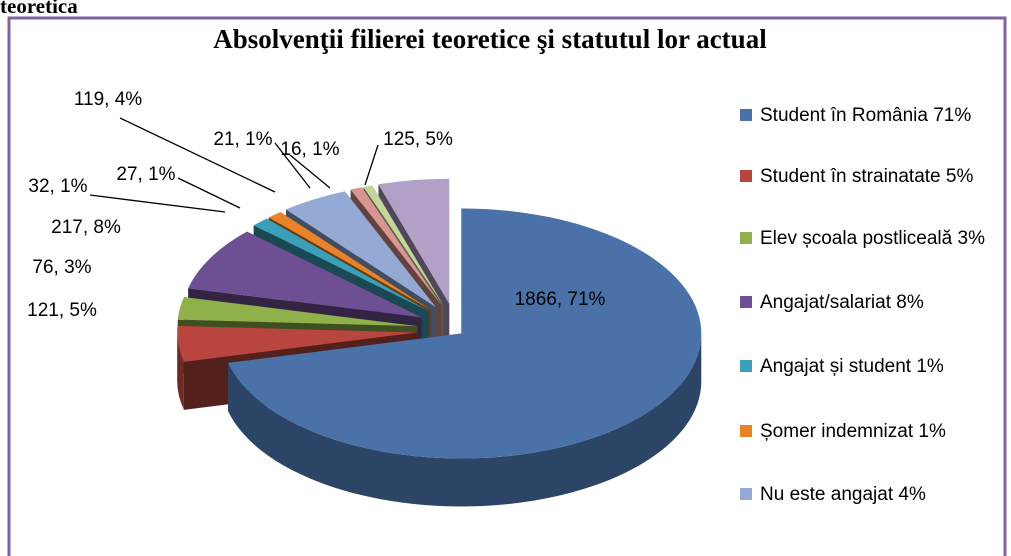  Describe the element at coordinates (242, 139) in the screenshot. I see `data-label: 21, 1%` at that location.